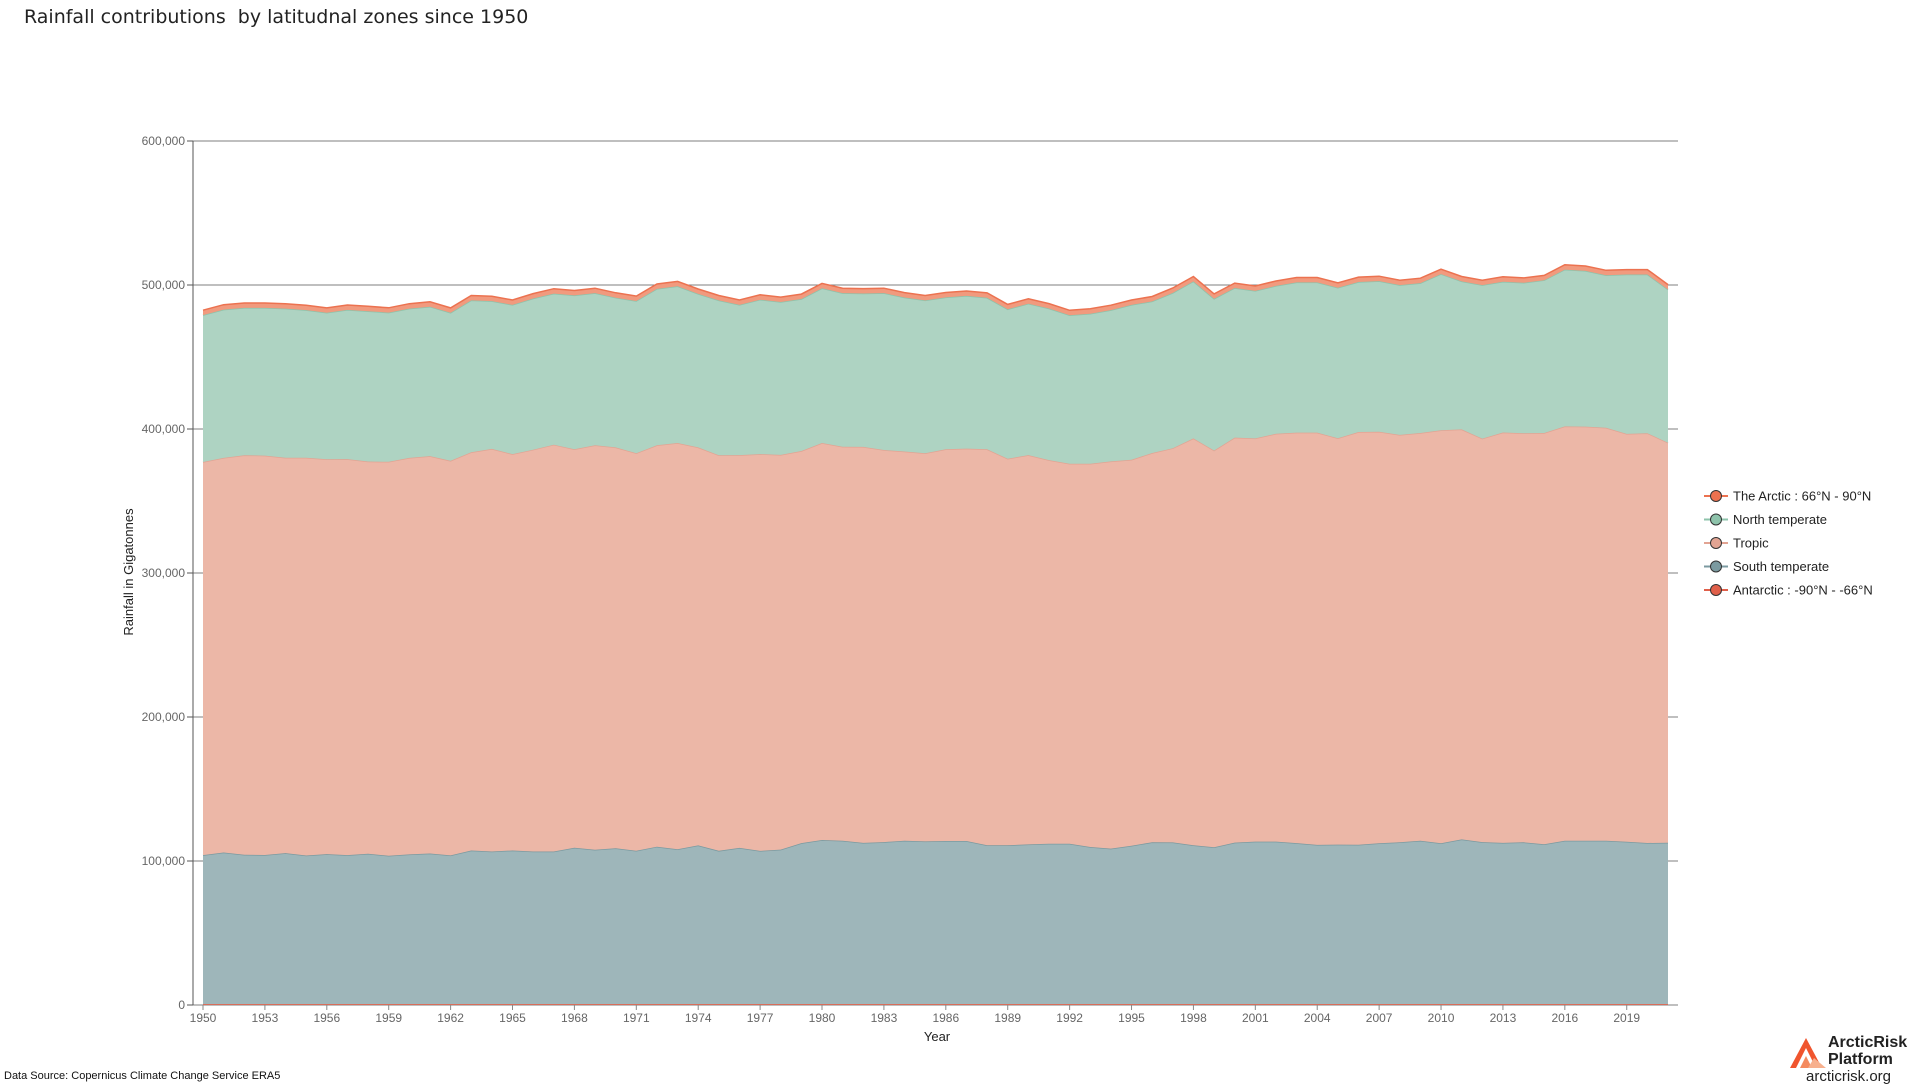 This screenshot has width=1920, height=1085. What do you see at coordinates (1802, 496) in the screenshot?
I see `legend-label: The Arctic : 66°N - 90°N` at bounding box center [1802, 496].